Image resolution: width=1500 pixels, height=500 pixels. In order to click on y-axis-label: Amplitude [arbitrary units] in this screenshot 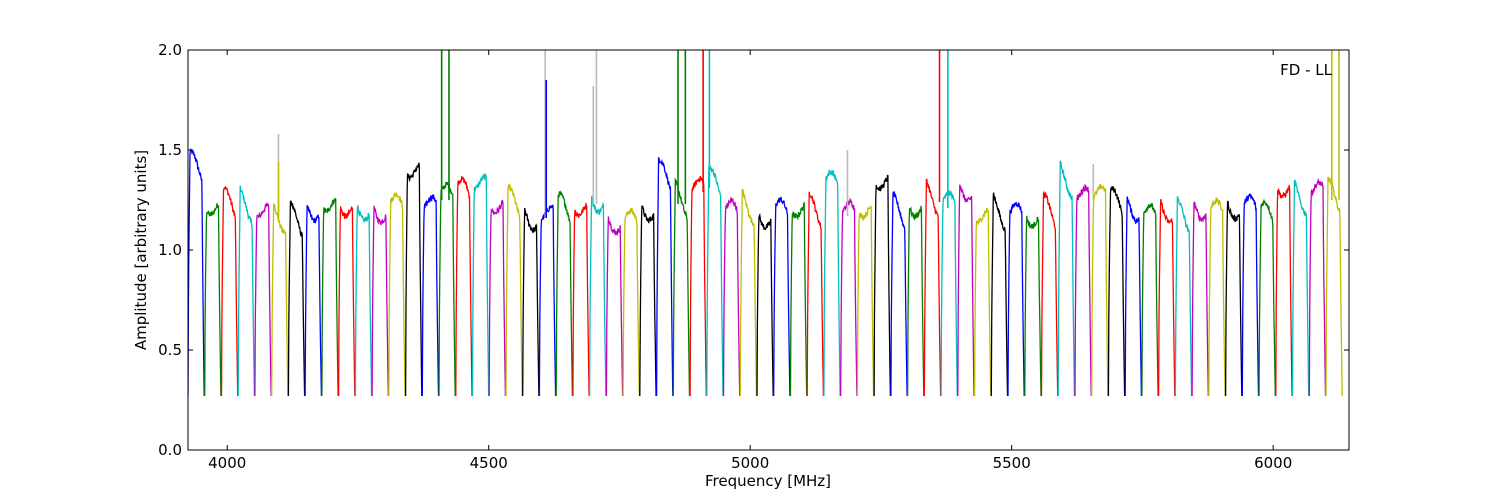, I will do `click(141, 250)`.